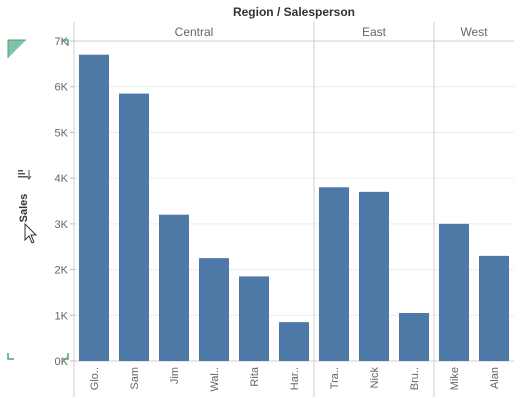 The image size is (522, 402). What do you see at coordinates (16, 48) in the screenshot?
I see `selection-corner-icon` at bounding box center [16, 48].